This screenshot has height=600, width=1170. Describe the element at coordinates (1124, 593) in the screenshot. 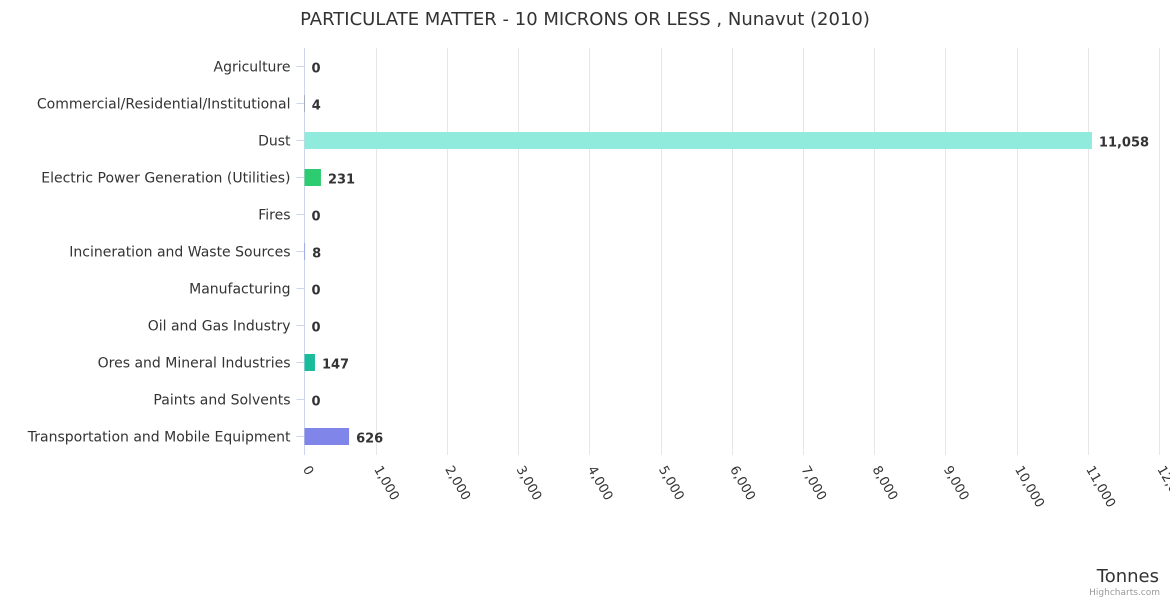

I see `credits-link: Highcharts.com` at that location.